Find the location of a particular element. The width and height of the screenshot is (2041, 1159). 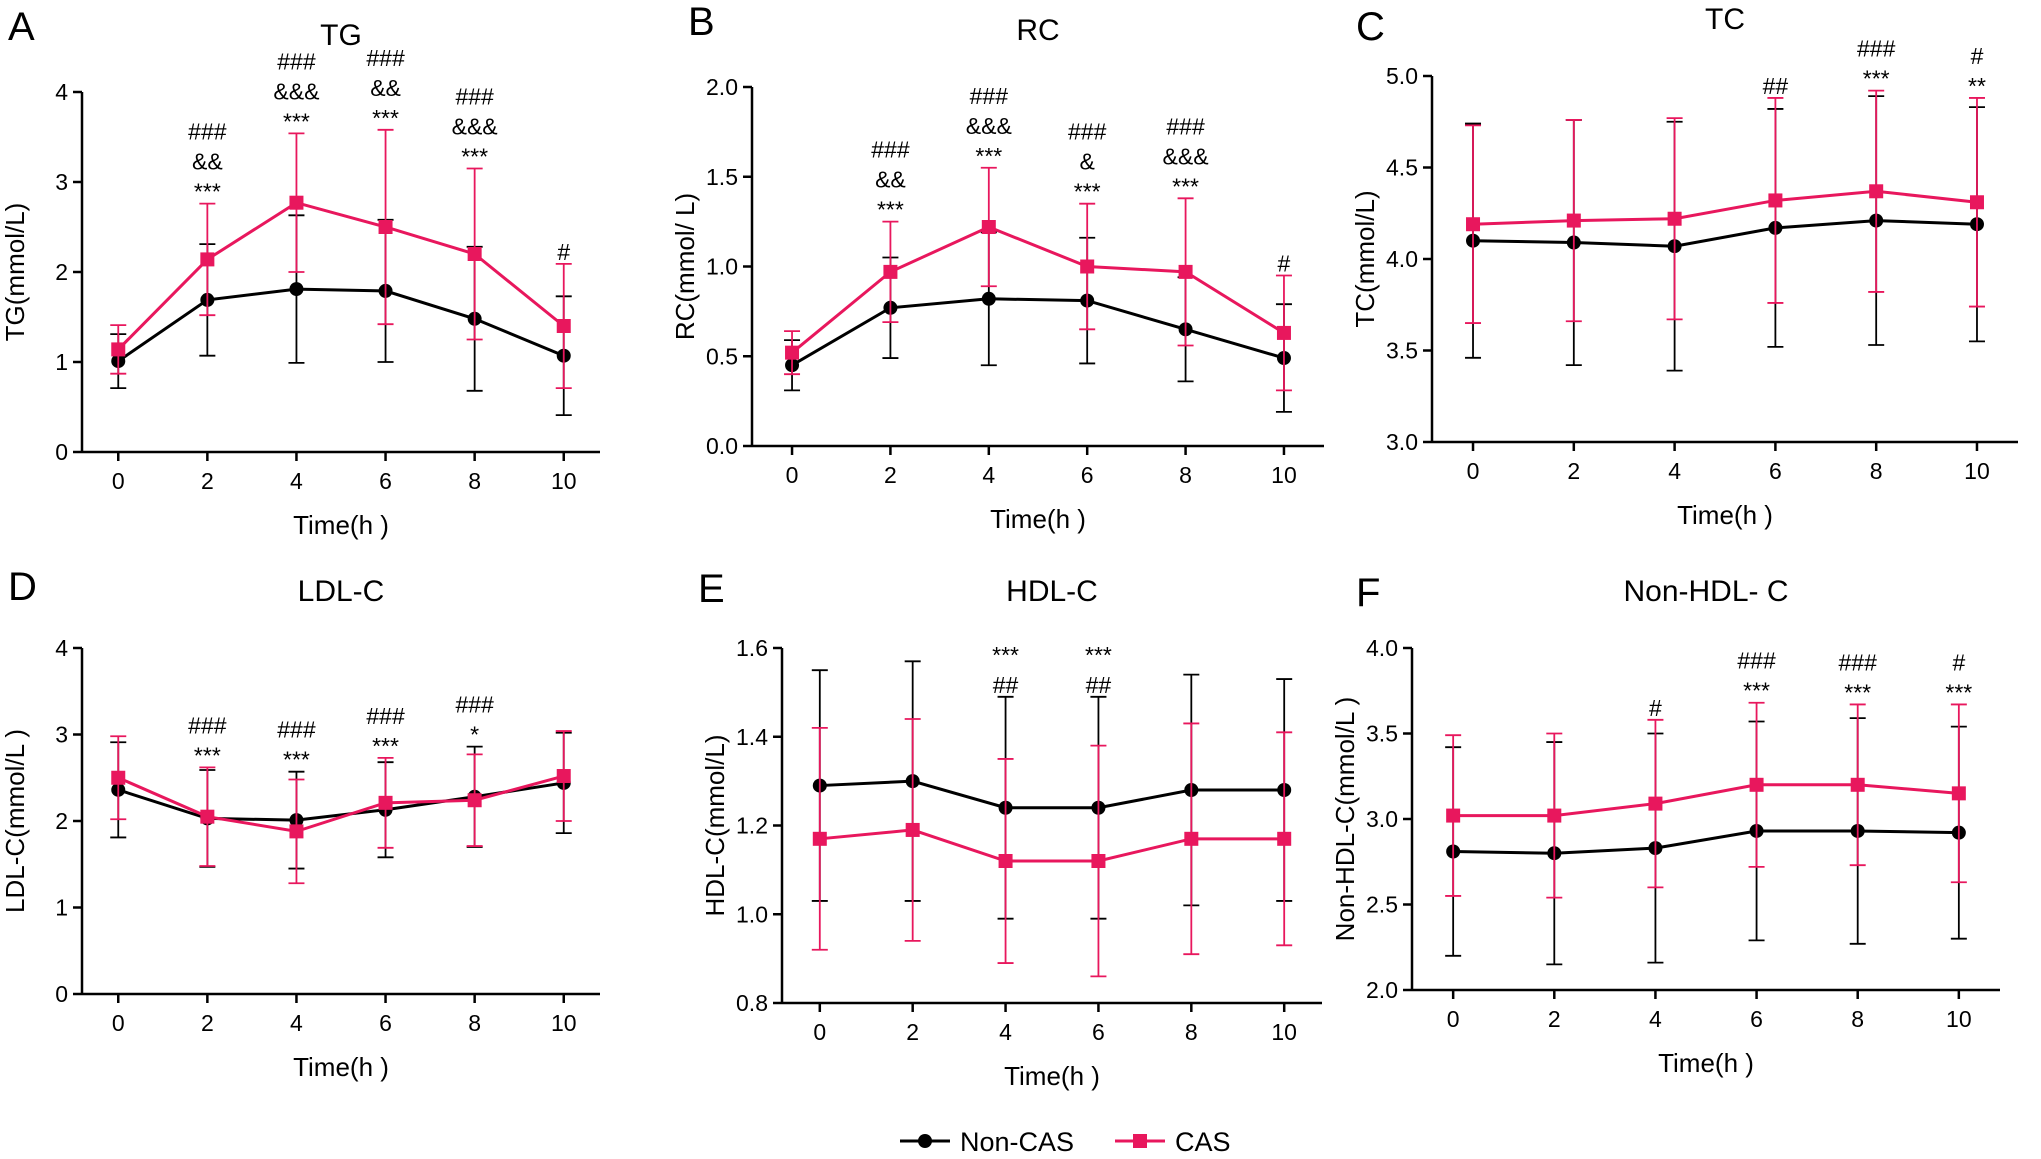

panel-label: E is located at coordinates (711, 589).